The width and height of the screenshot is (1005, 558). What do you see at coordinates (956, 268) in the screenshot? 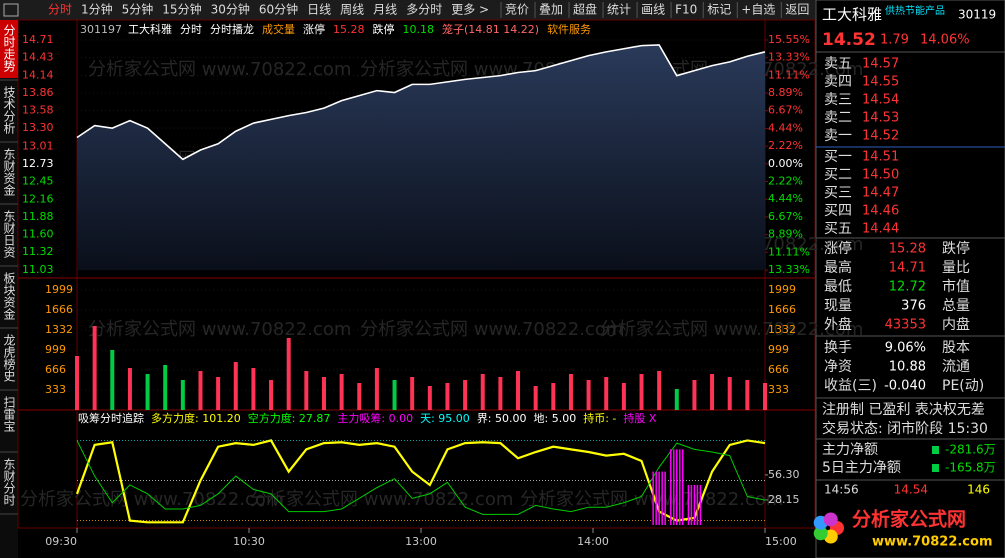
I see `stat-label: 量比` at bounding box center [956, 268].